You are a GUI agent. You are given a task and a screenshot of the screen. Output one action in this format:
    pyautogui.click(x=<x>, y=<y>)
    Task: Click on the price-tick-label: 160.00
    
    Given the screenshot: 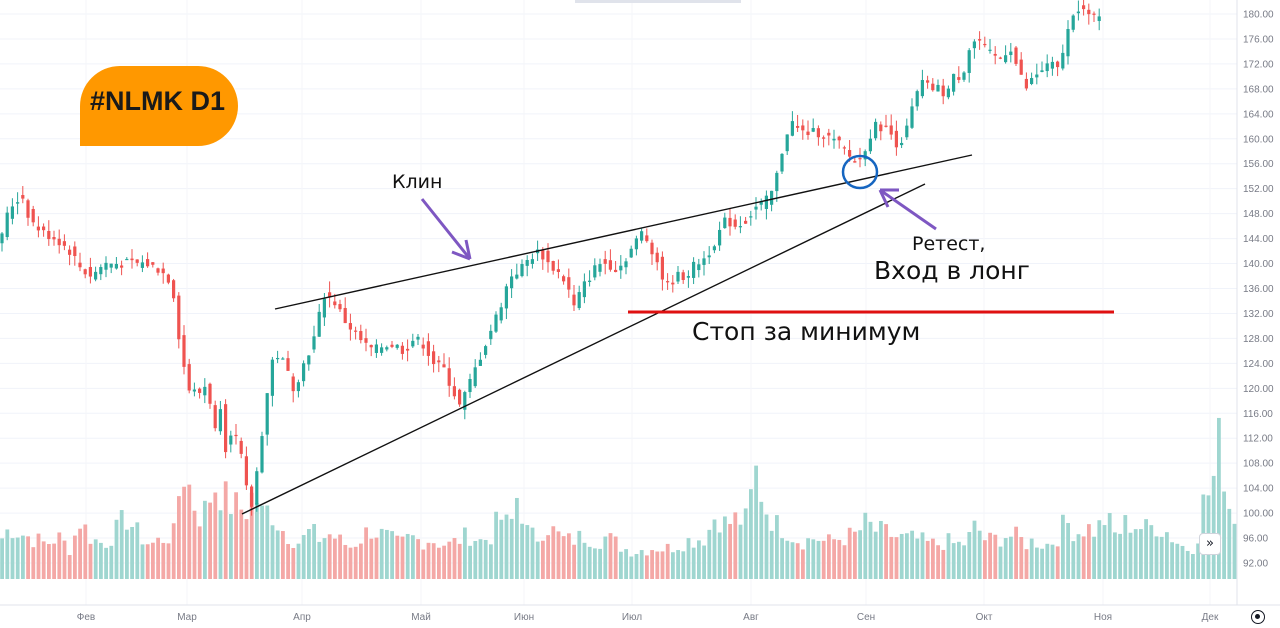 What is the action you would take?
    pyautogui.click(x=1258, y=139)
    